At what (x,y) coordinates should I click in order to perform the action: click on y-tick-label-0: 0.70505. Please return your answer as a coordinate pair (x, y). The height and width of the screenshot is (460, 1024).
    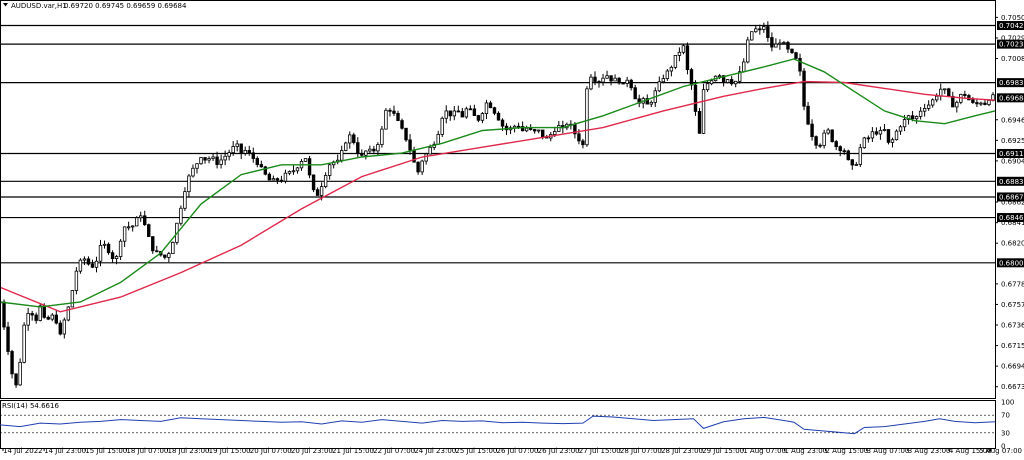
    Looking at the image, I should click on (1012, 18).